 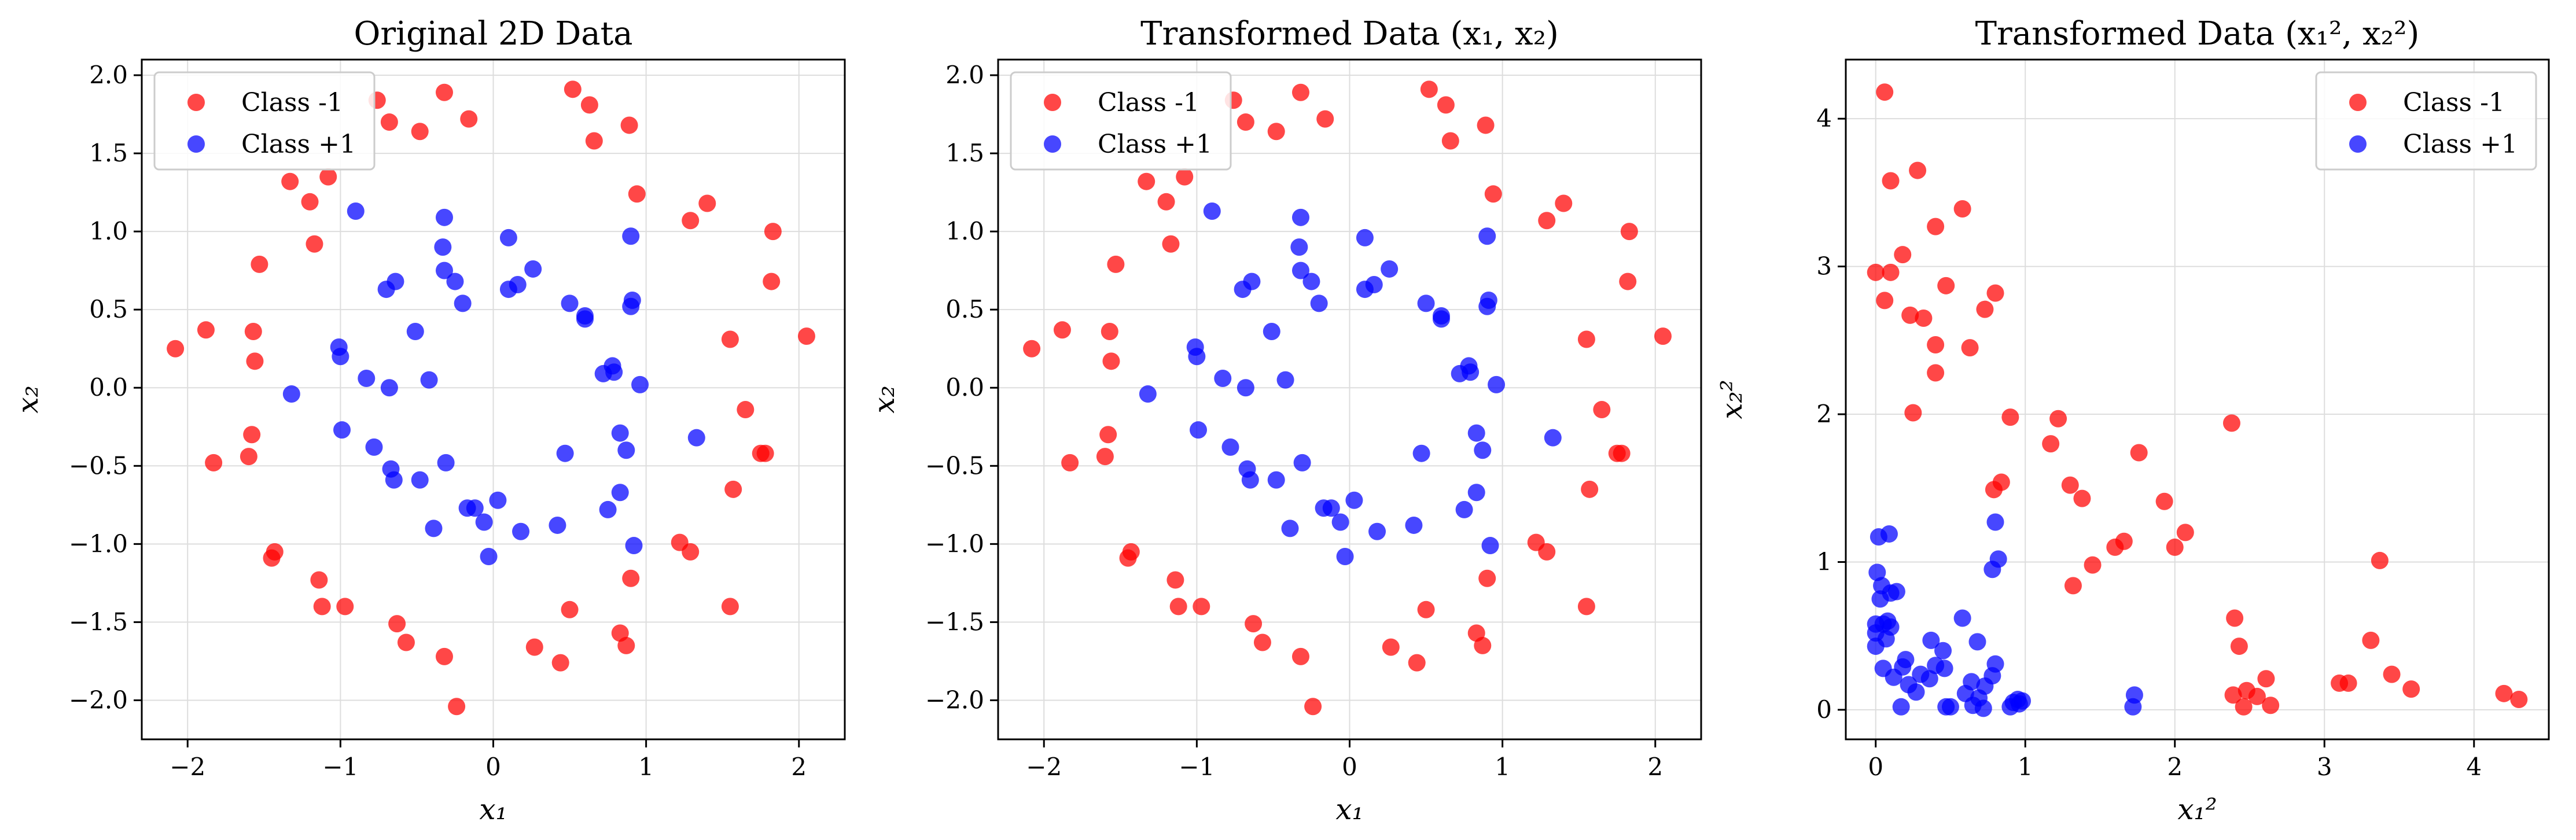 What do you see at coordinates (98, 700) in the screenshot?
I see `y-tick-label: −2.0` at bounding box center [98, 700].